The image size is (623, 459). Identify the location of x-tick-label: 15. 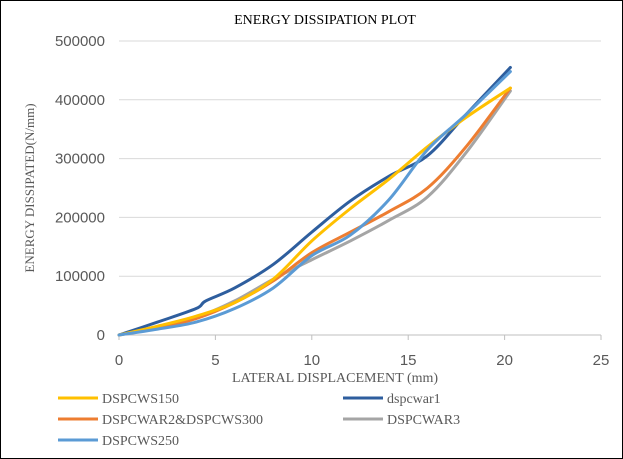
(408, 360).